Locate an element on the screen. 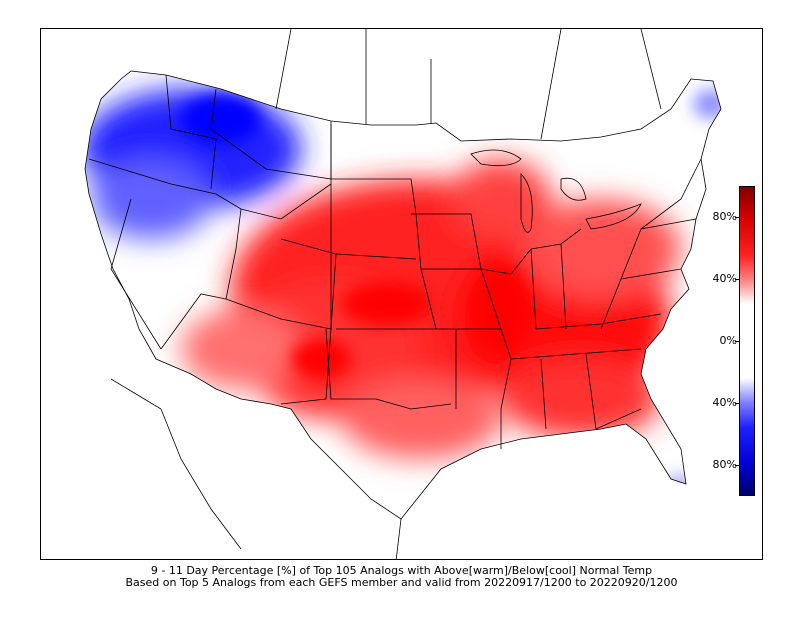 The height and width of the screenshot is (620, 803). colorbar-label-warm-80: 80% is located at coordinates (724, 216).